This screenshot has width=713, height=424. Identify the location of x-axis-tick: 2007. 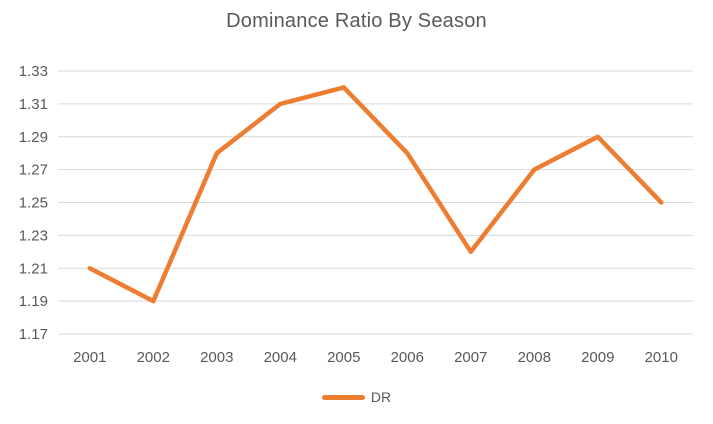
(470, 357).